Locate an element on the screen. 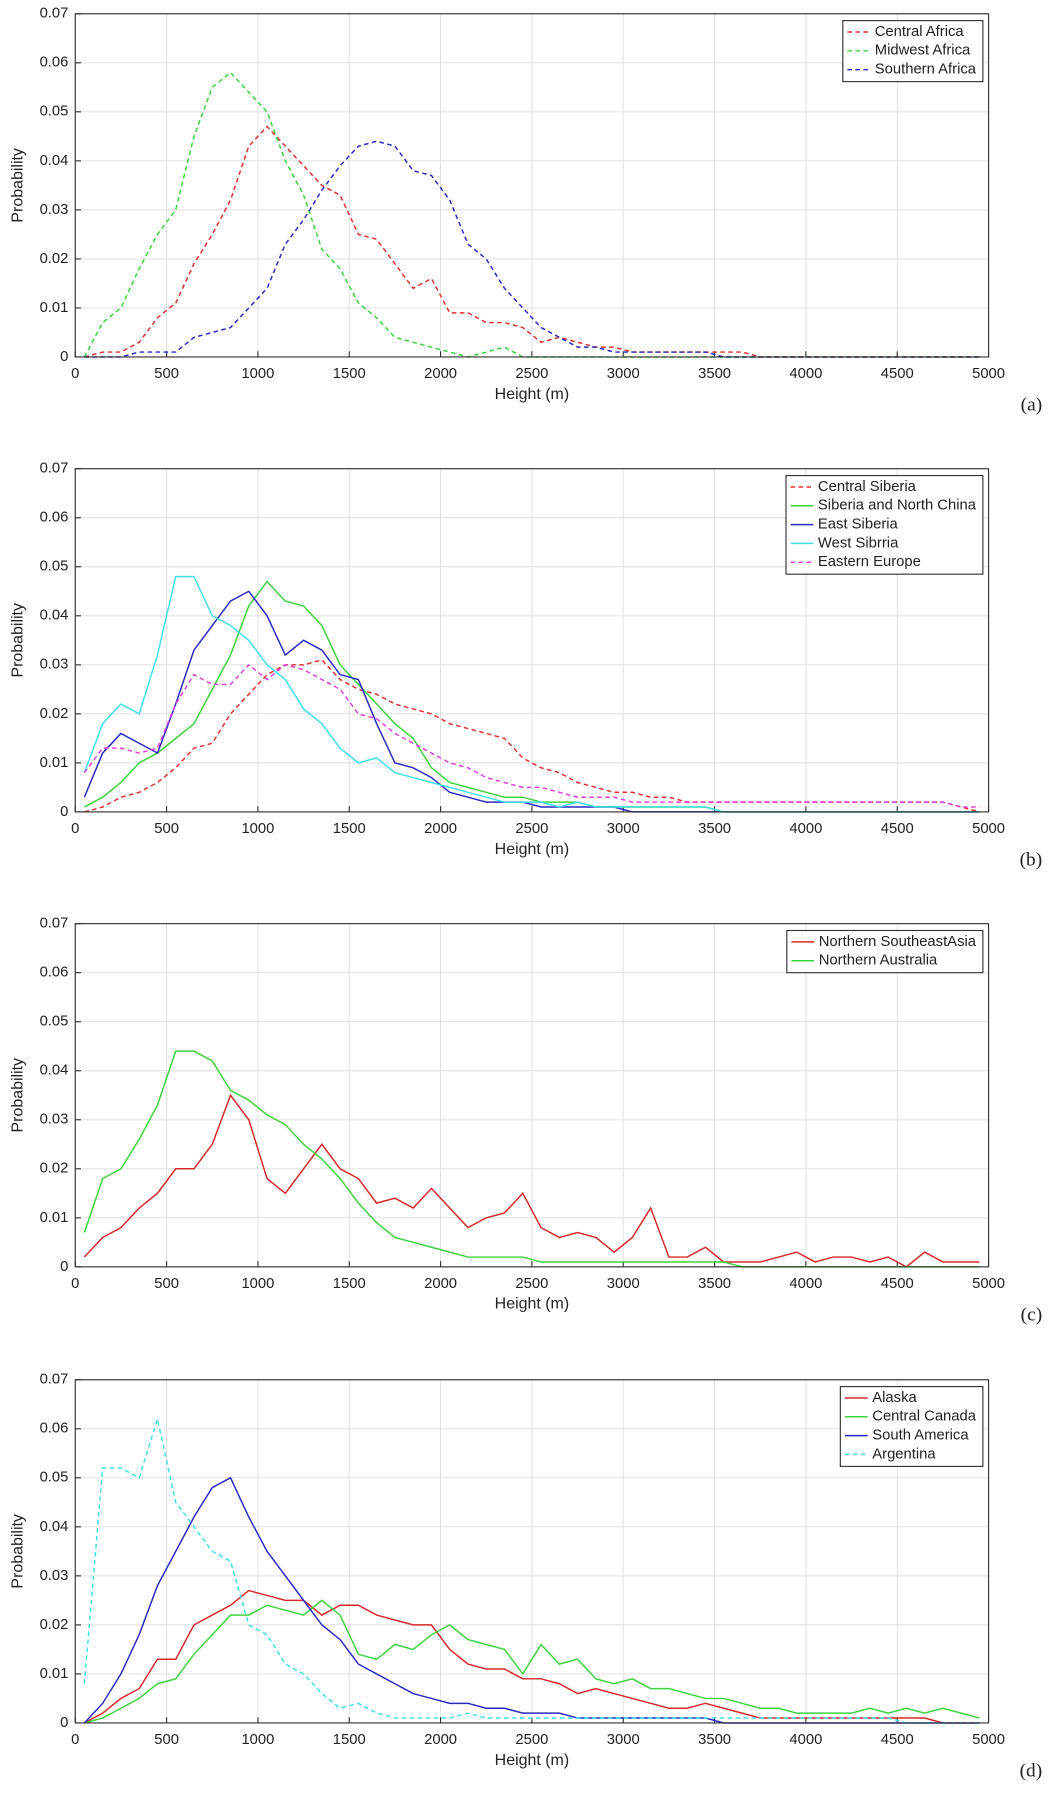 This screenshot has width=1049, height=1796. legend-label: Southern Africa is located at coordinates (926, 70).